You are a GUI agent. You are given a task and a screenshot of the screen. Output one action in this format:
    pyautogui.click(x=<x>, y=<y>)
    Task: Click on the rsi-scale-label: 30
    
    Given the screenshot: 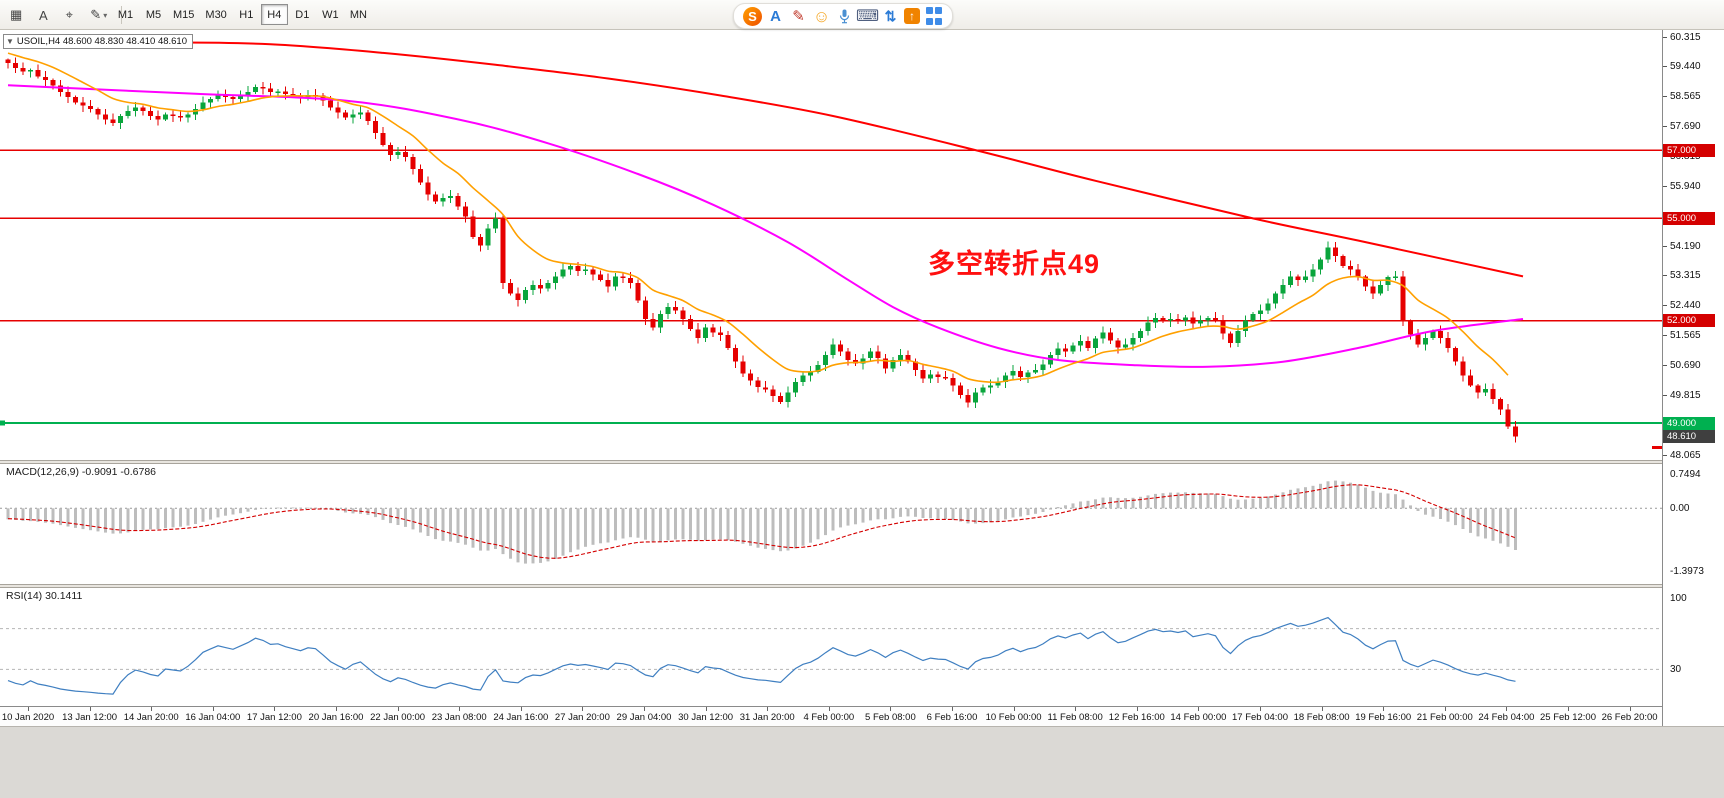 What is the action you would take?
    pyautogui.click(x=1676, y=669)
    